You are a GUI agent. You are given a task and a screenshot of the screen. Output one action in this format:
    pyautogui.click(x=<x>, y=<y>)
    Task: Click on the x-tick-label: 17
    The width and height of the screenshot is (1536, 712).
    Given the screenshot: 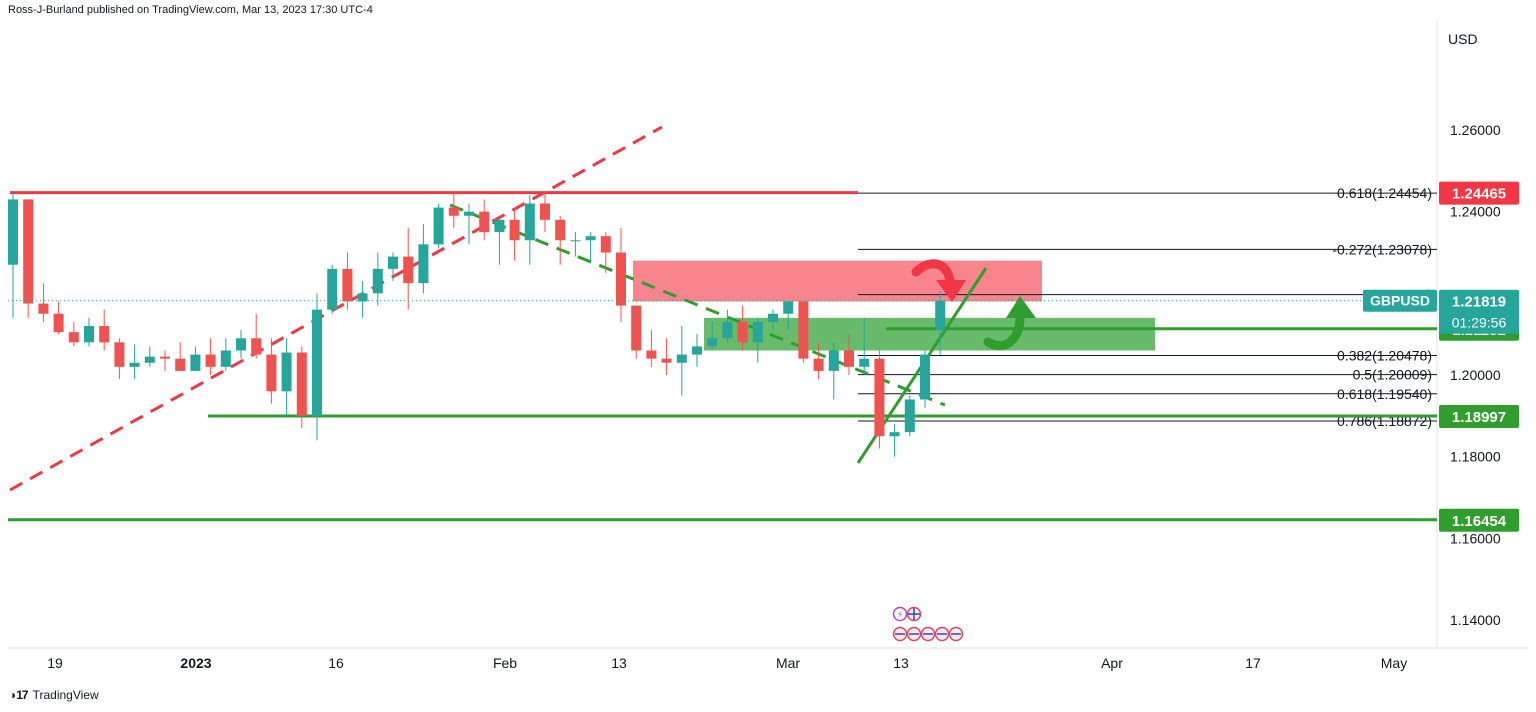 What is the action you would take?
    pyautogui.click(x=1253, y=663)
    